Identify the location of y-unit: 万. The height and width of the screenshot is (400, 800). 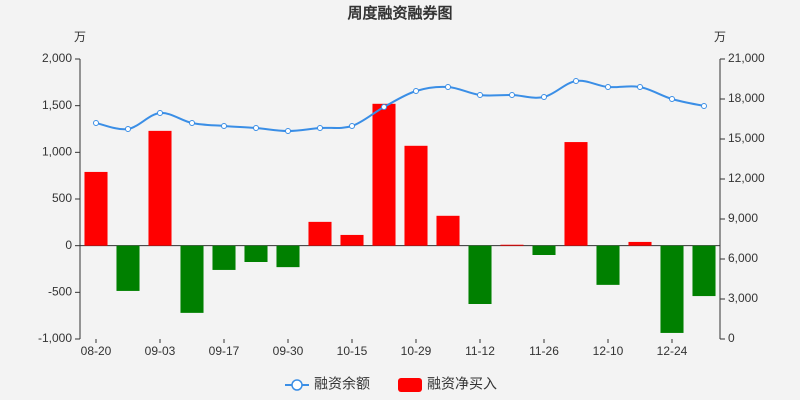
(80, 37).